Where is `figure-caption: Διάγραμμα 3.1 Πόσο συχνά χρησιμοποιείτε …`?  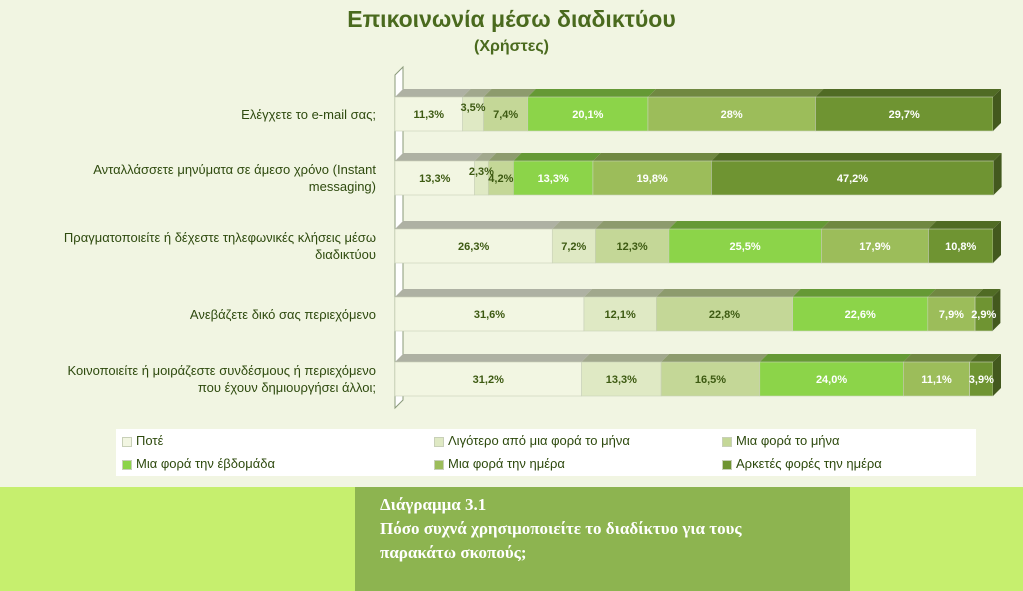 figure-caption: Διάγραμμα 3.1 Πόσο συχνά χρησιμοποιείτε … is located at coordinates (602, 539).